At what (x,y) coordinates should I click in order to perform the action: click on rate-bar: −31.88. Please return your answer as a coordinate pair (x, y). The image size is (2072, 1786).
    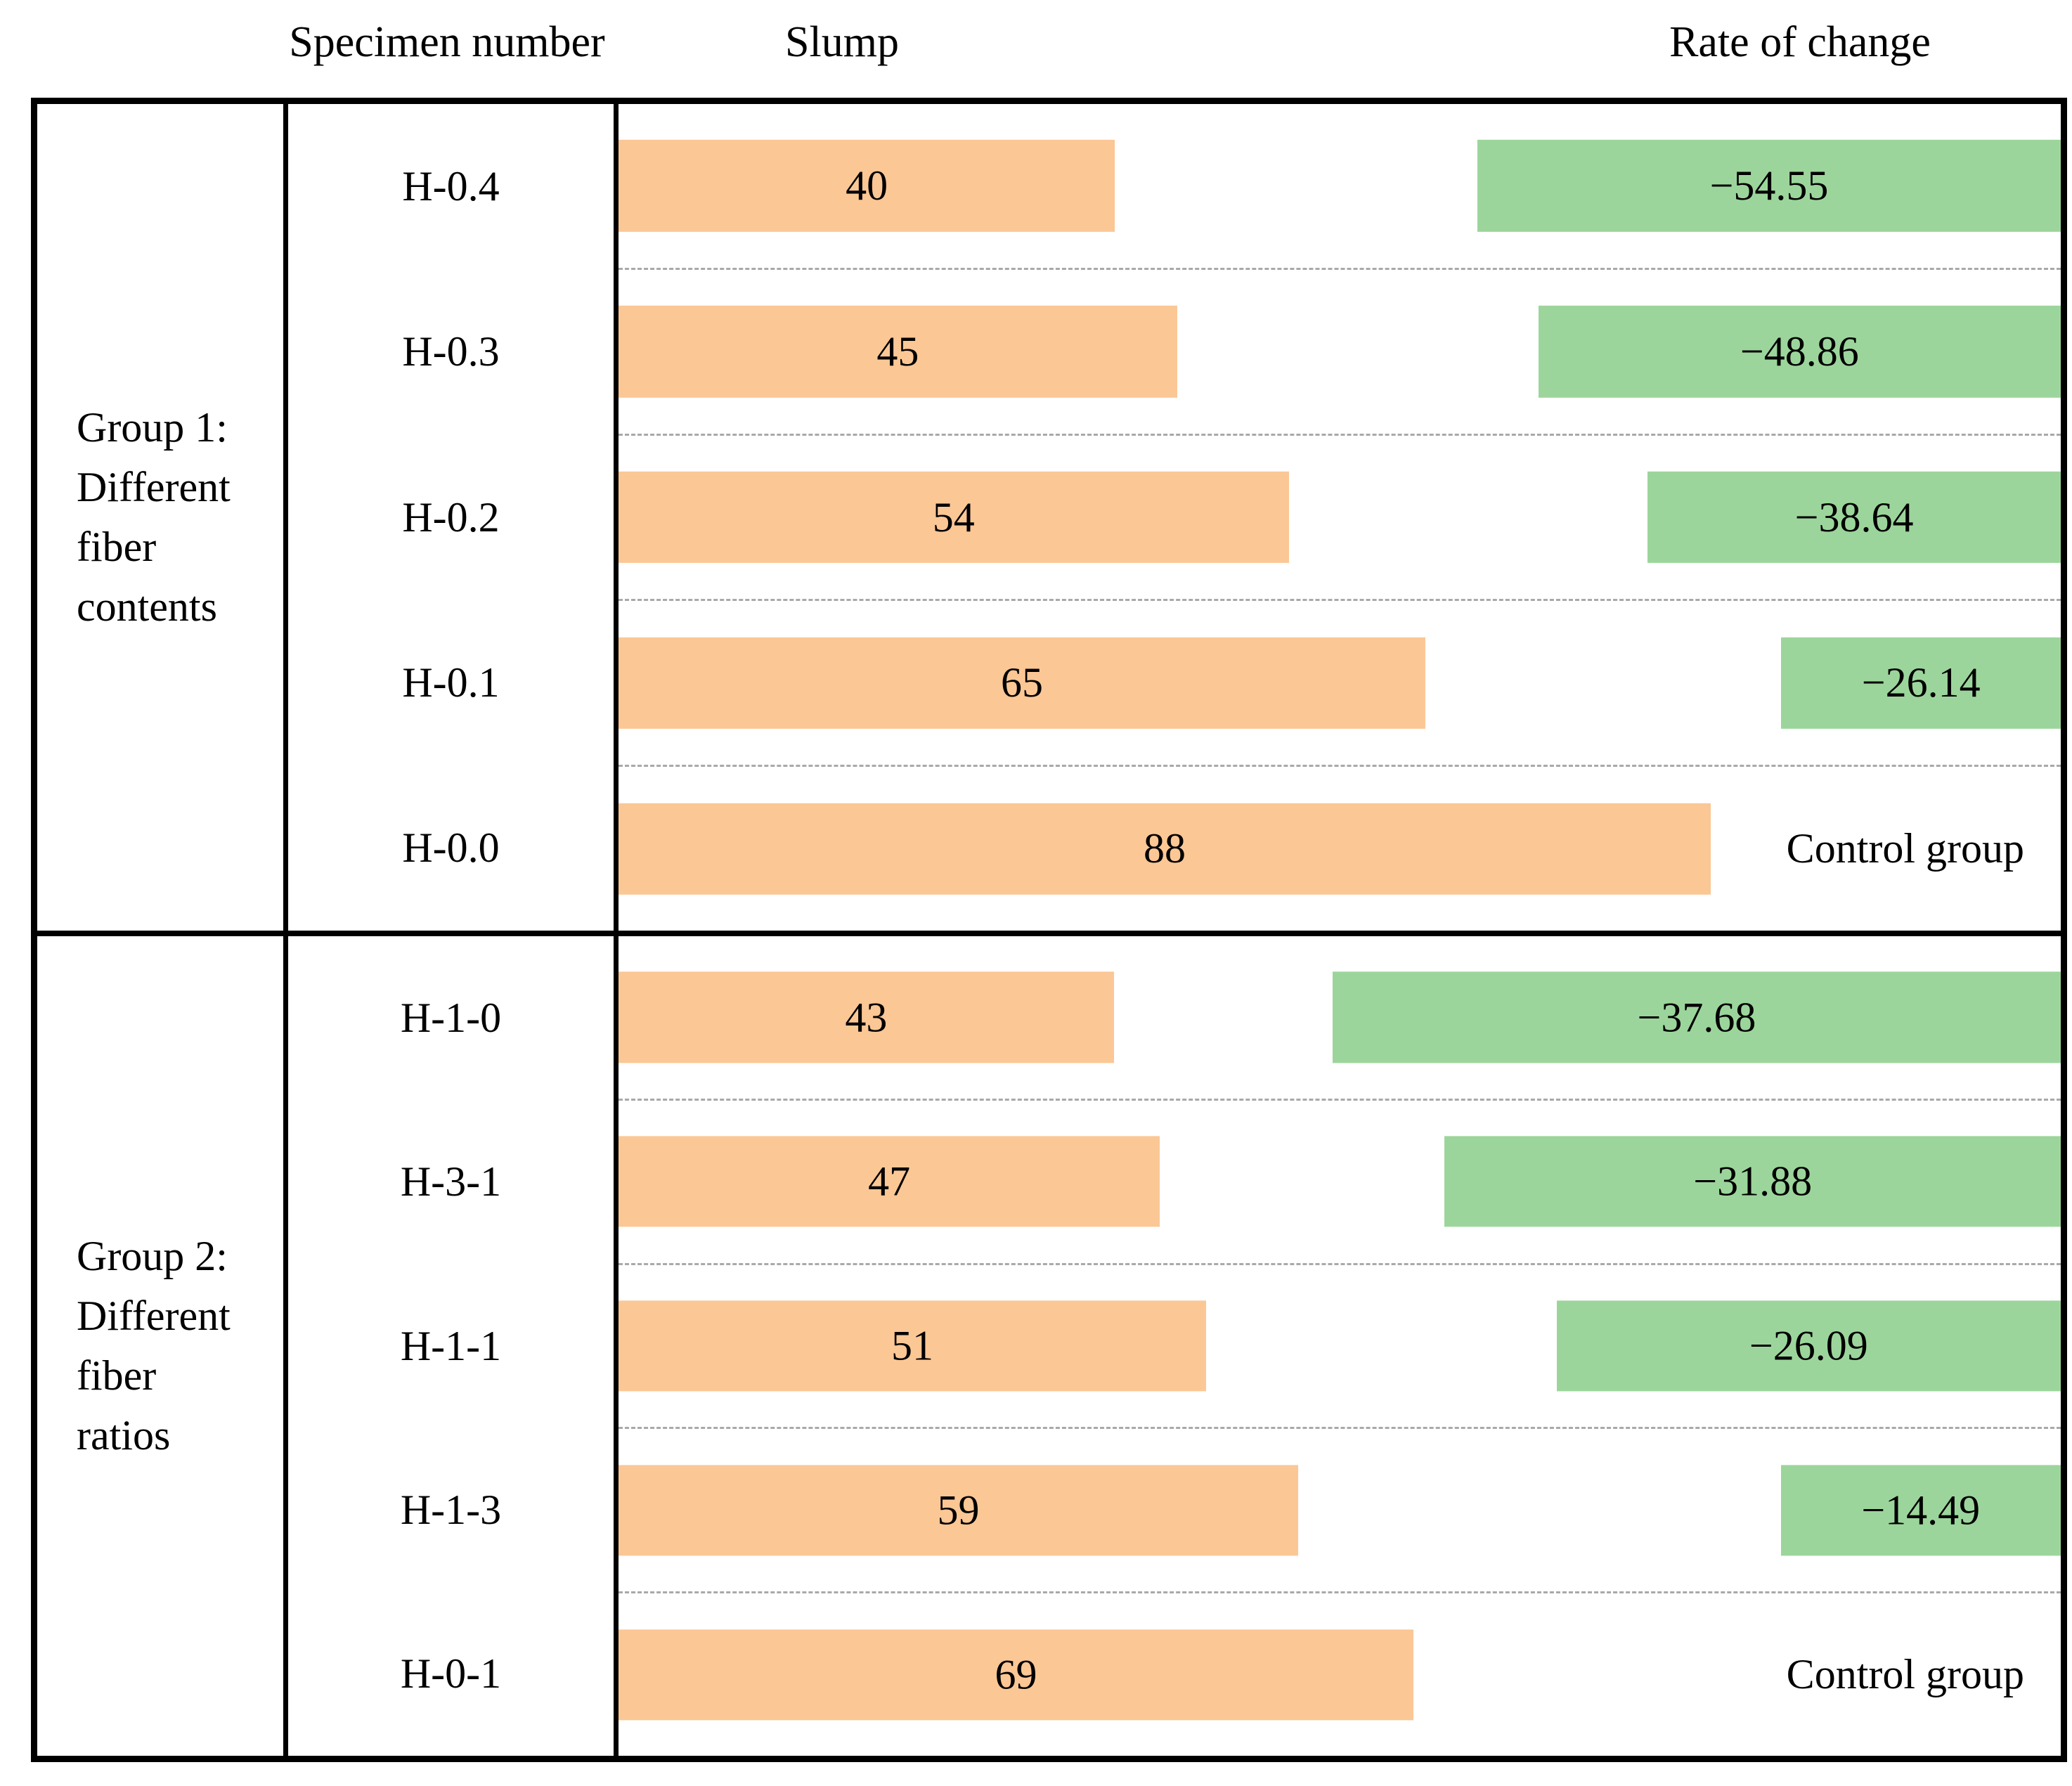
    Looking at the image, I should click on (1752, 1181).